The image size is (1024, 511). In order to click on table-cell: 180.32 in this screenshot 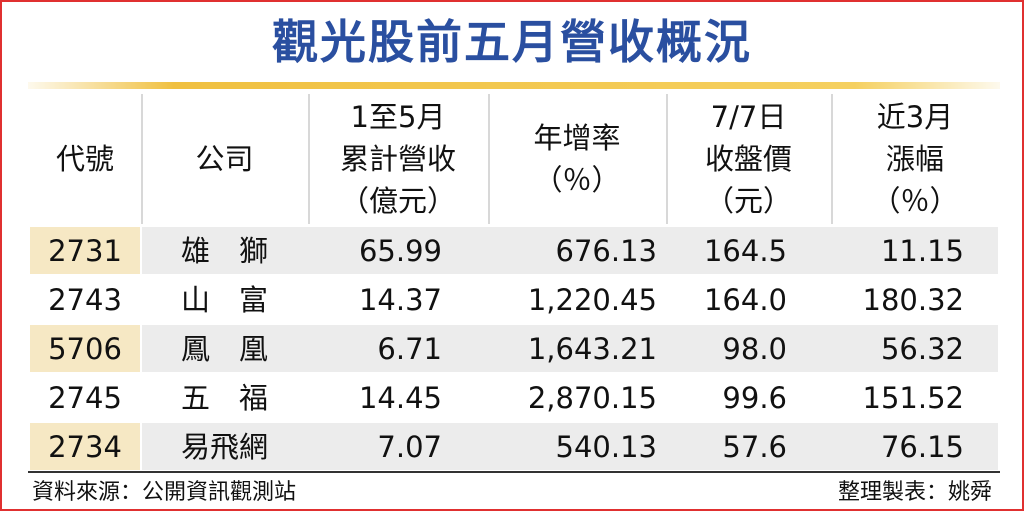, I will do `click(913, 300)`.